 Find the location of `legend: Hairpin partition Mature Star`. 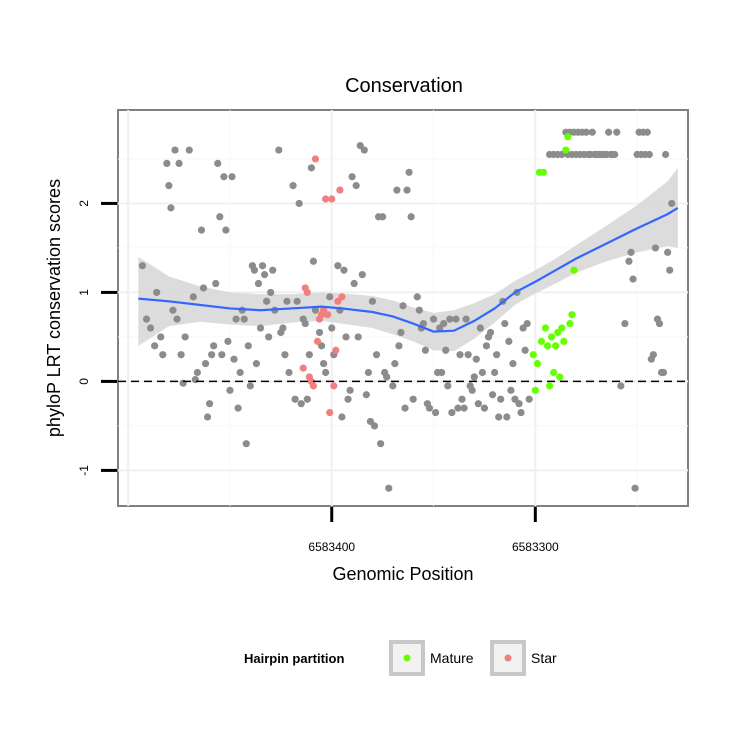

legend: Hairpin partition Mature Star is located at coordinates (400, 658).